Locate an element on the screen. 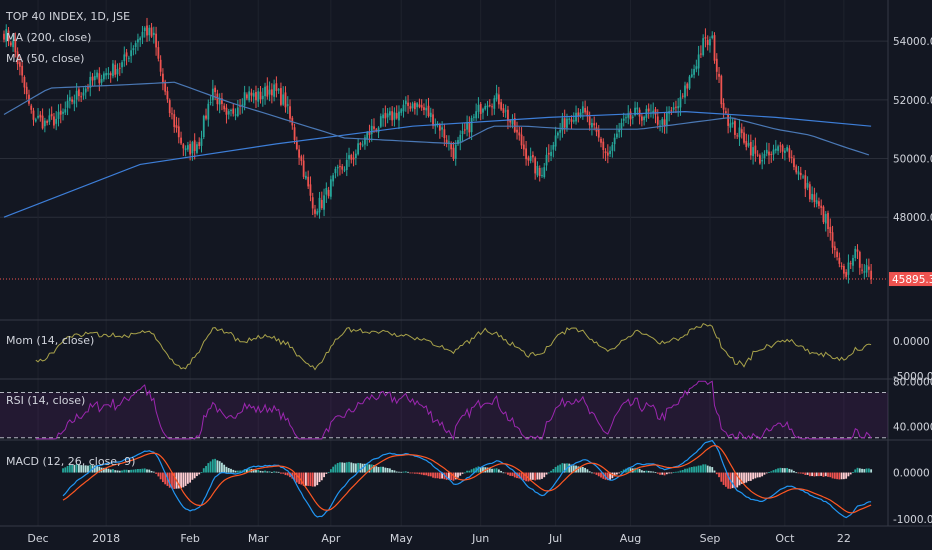 The width and height of the screenshot is (932, 550). momentum-legend: Mom (14, close) is located at coordinates (50, 340).